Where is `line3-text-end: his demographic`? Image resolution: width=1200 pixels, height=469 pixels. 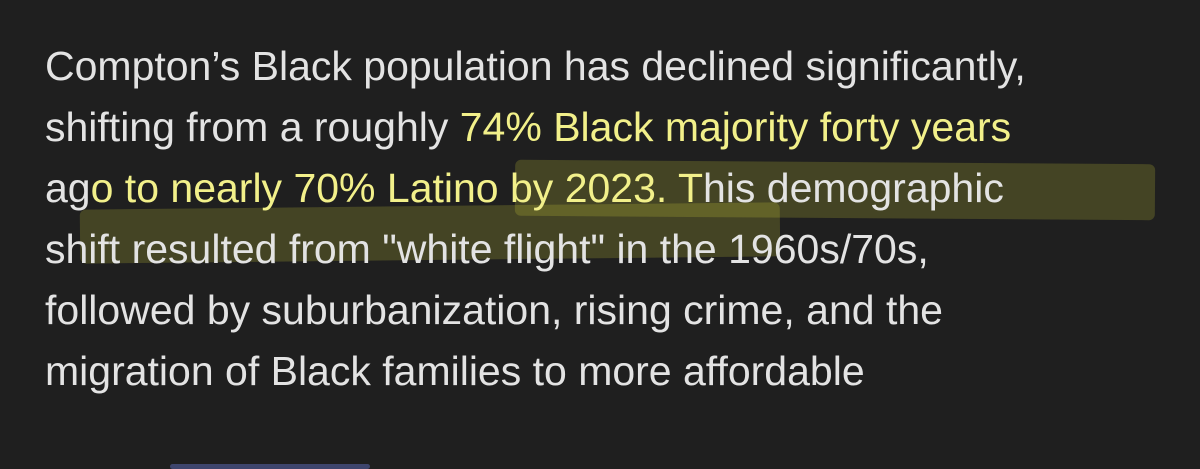
line3-text-end: his demographic is located at coordinates (853, 188).